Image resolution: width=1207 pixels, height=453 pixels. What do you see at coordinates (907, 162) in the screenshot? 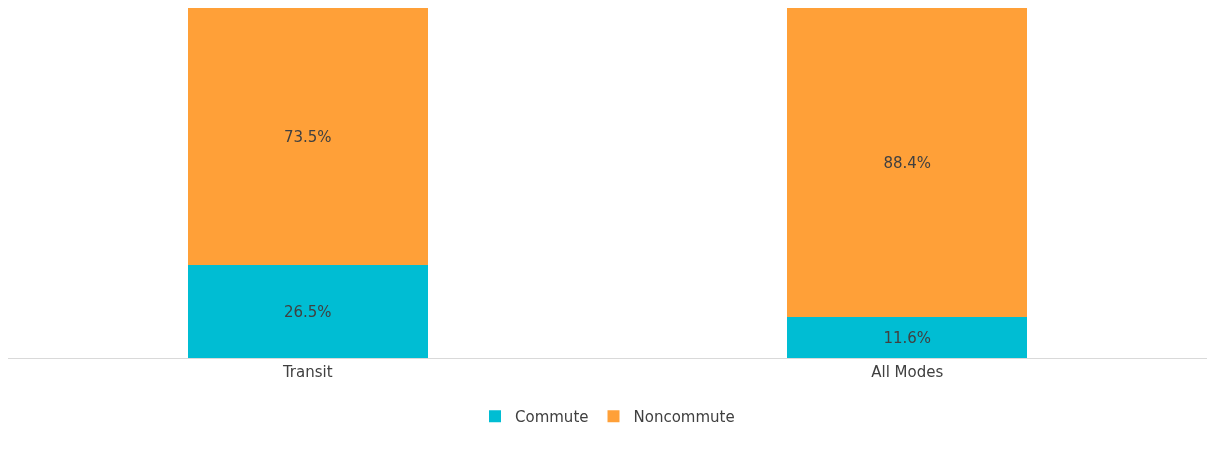
I see `data-label: 88.4%` at bounding box center [907, 162].